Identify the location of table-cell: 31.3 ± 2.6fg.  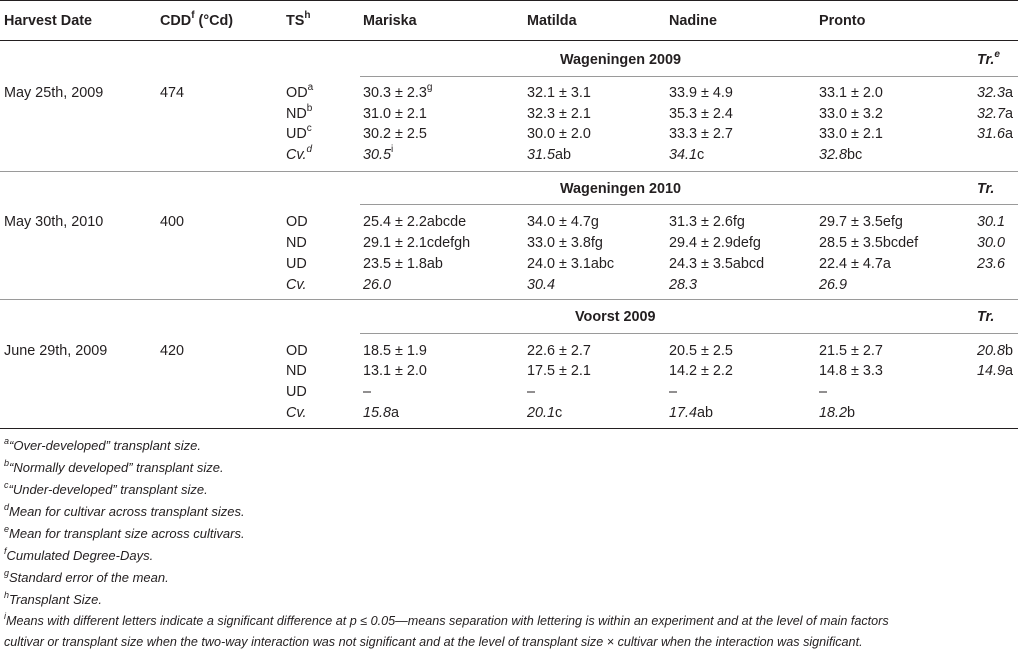
(707, 222).